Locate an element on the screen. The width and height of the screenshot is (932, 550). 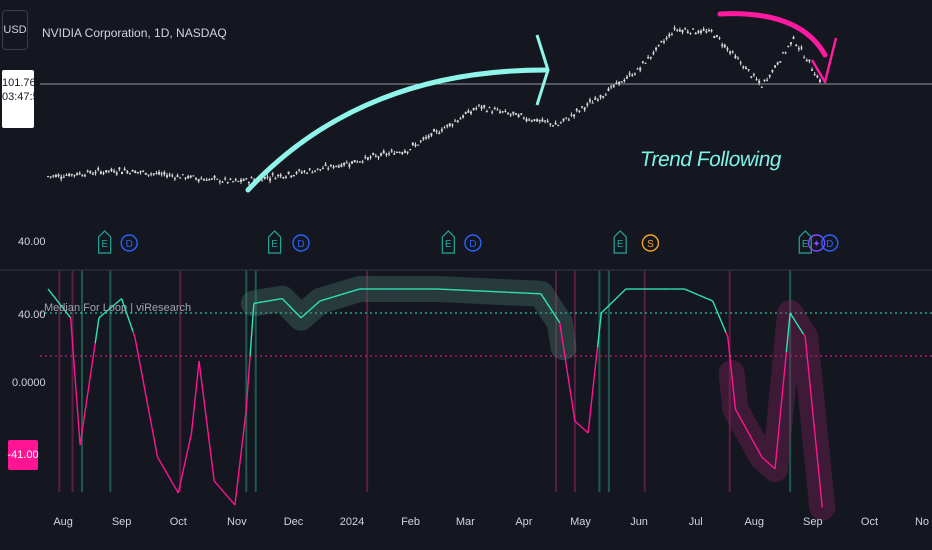
indicator-title: Median For Loop | viResearch is located at coordinates (118, 308).